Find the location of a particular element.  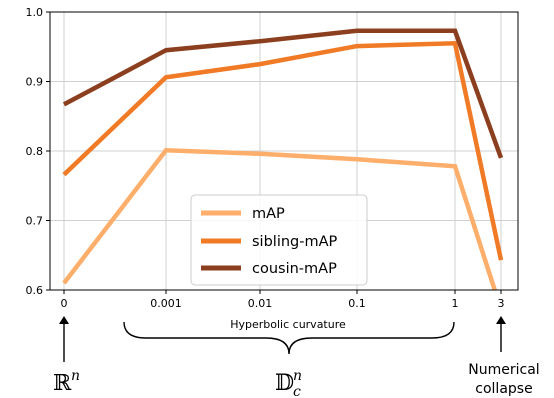

x-tick-label-4: 1 is located at coordinates (455, 303).